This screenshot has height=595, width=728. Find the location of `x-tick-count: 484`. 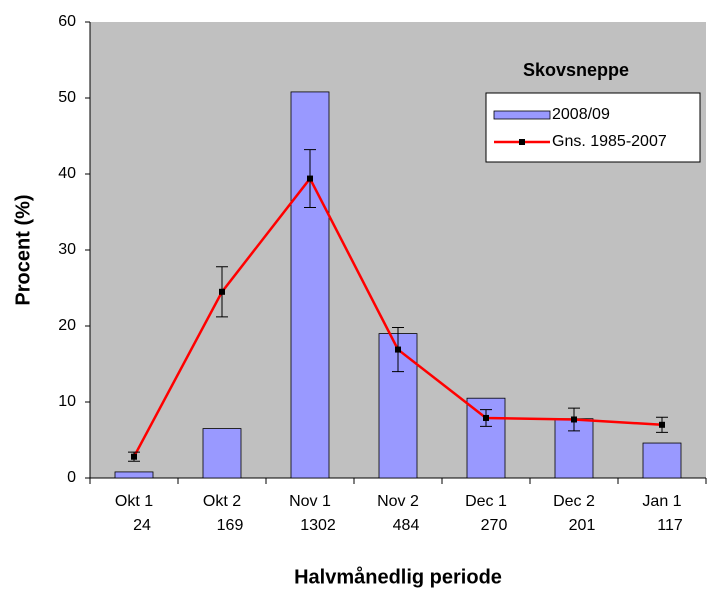

x-tick-count: 484 is located at coordinates (406, 525).